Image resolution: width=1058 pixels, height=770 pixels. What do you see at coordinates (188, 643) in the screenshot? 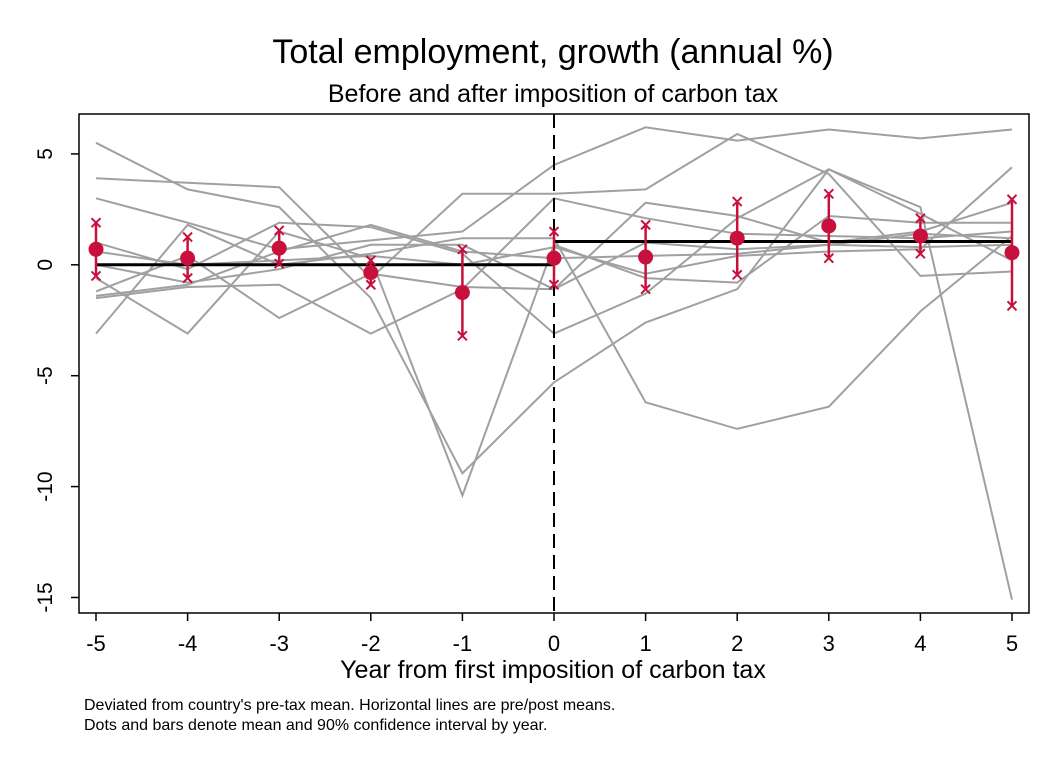
I see `x-tick-label: -4` at bounding box center [188, 643].